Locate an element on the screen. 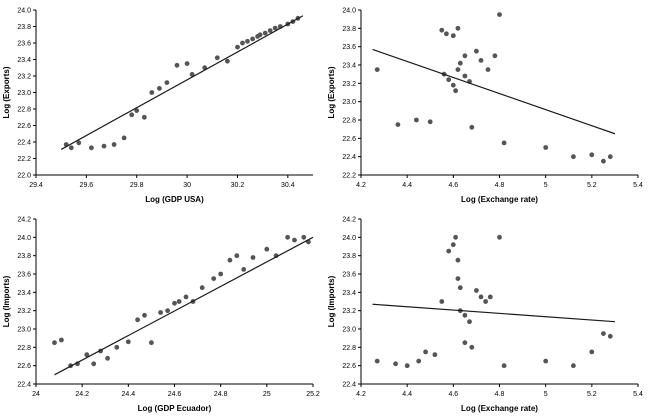 The image size is (650, 418). y-tick-label: 23.6 is located at coordinates (349, 275).